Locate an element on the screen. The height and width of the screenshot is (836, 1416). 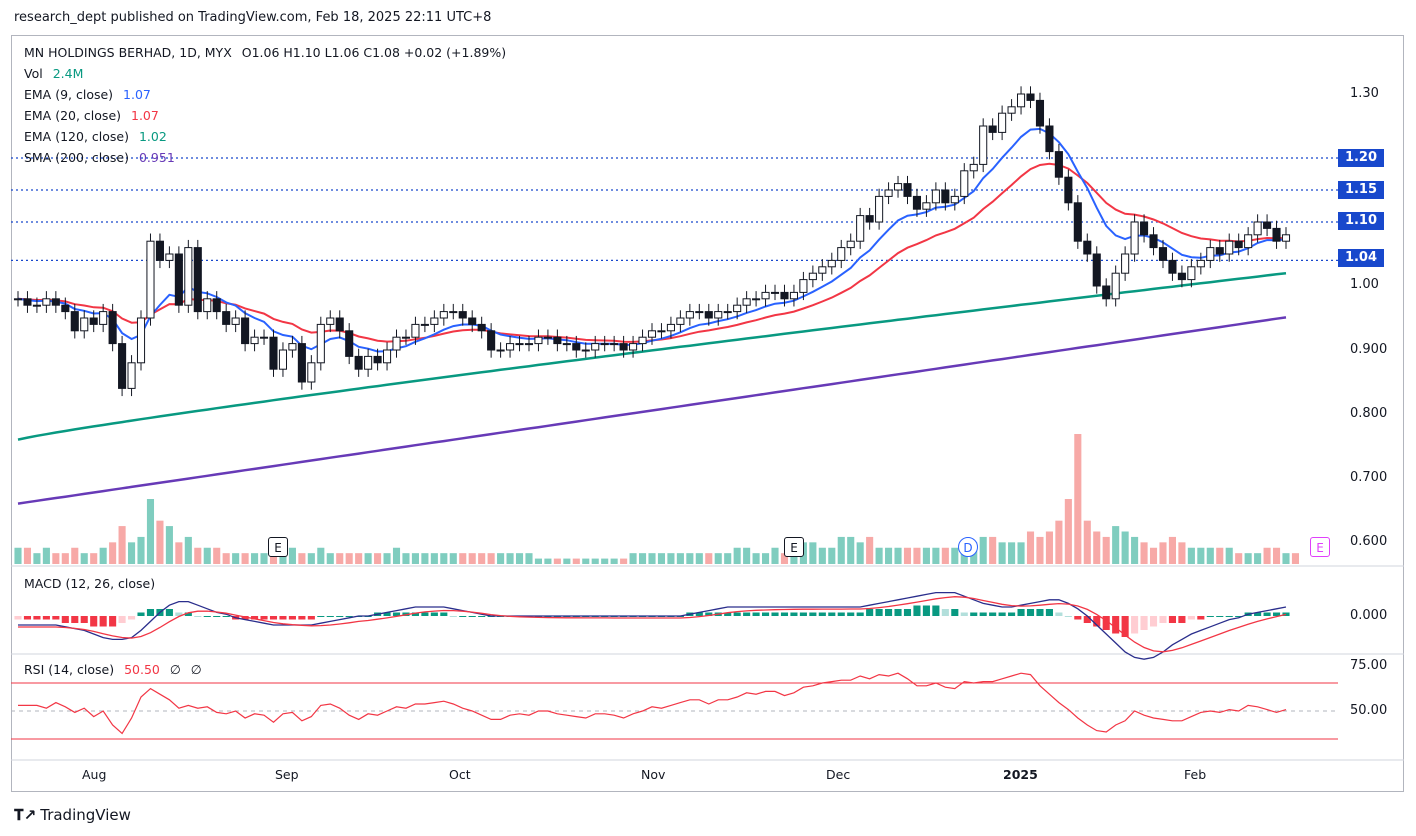
dividend-event-icon: D is located at coordinates (968, 547).